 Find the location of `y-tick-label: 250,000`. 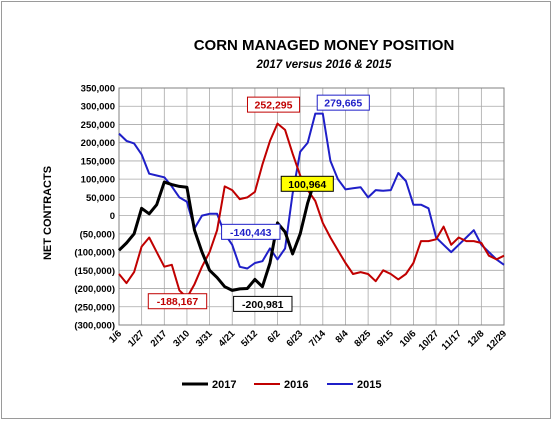

y-tick-label: 250,000 is located at coordinates (98, 125).